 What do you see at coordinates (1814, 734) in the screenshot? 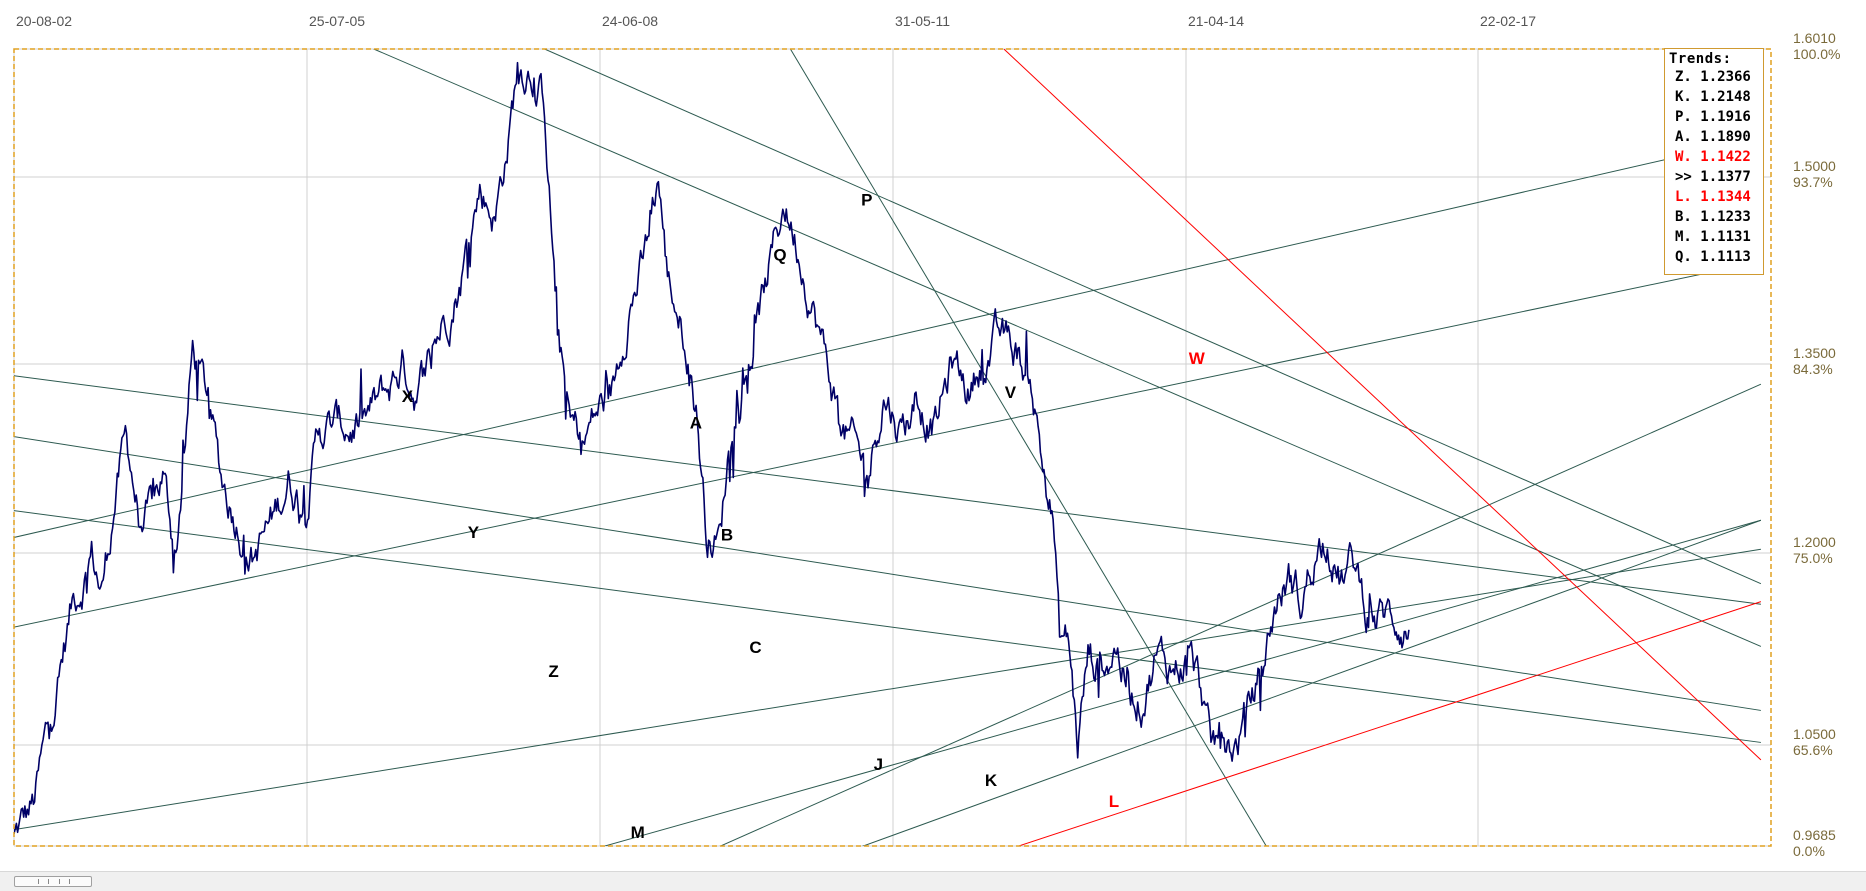
I see `y-tick-value: 1.0500` at bounding box center [1814, 734].